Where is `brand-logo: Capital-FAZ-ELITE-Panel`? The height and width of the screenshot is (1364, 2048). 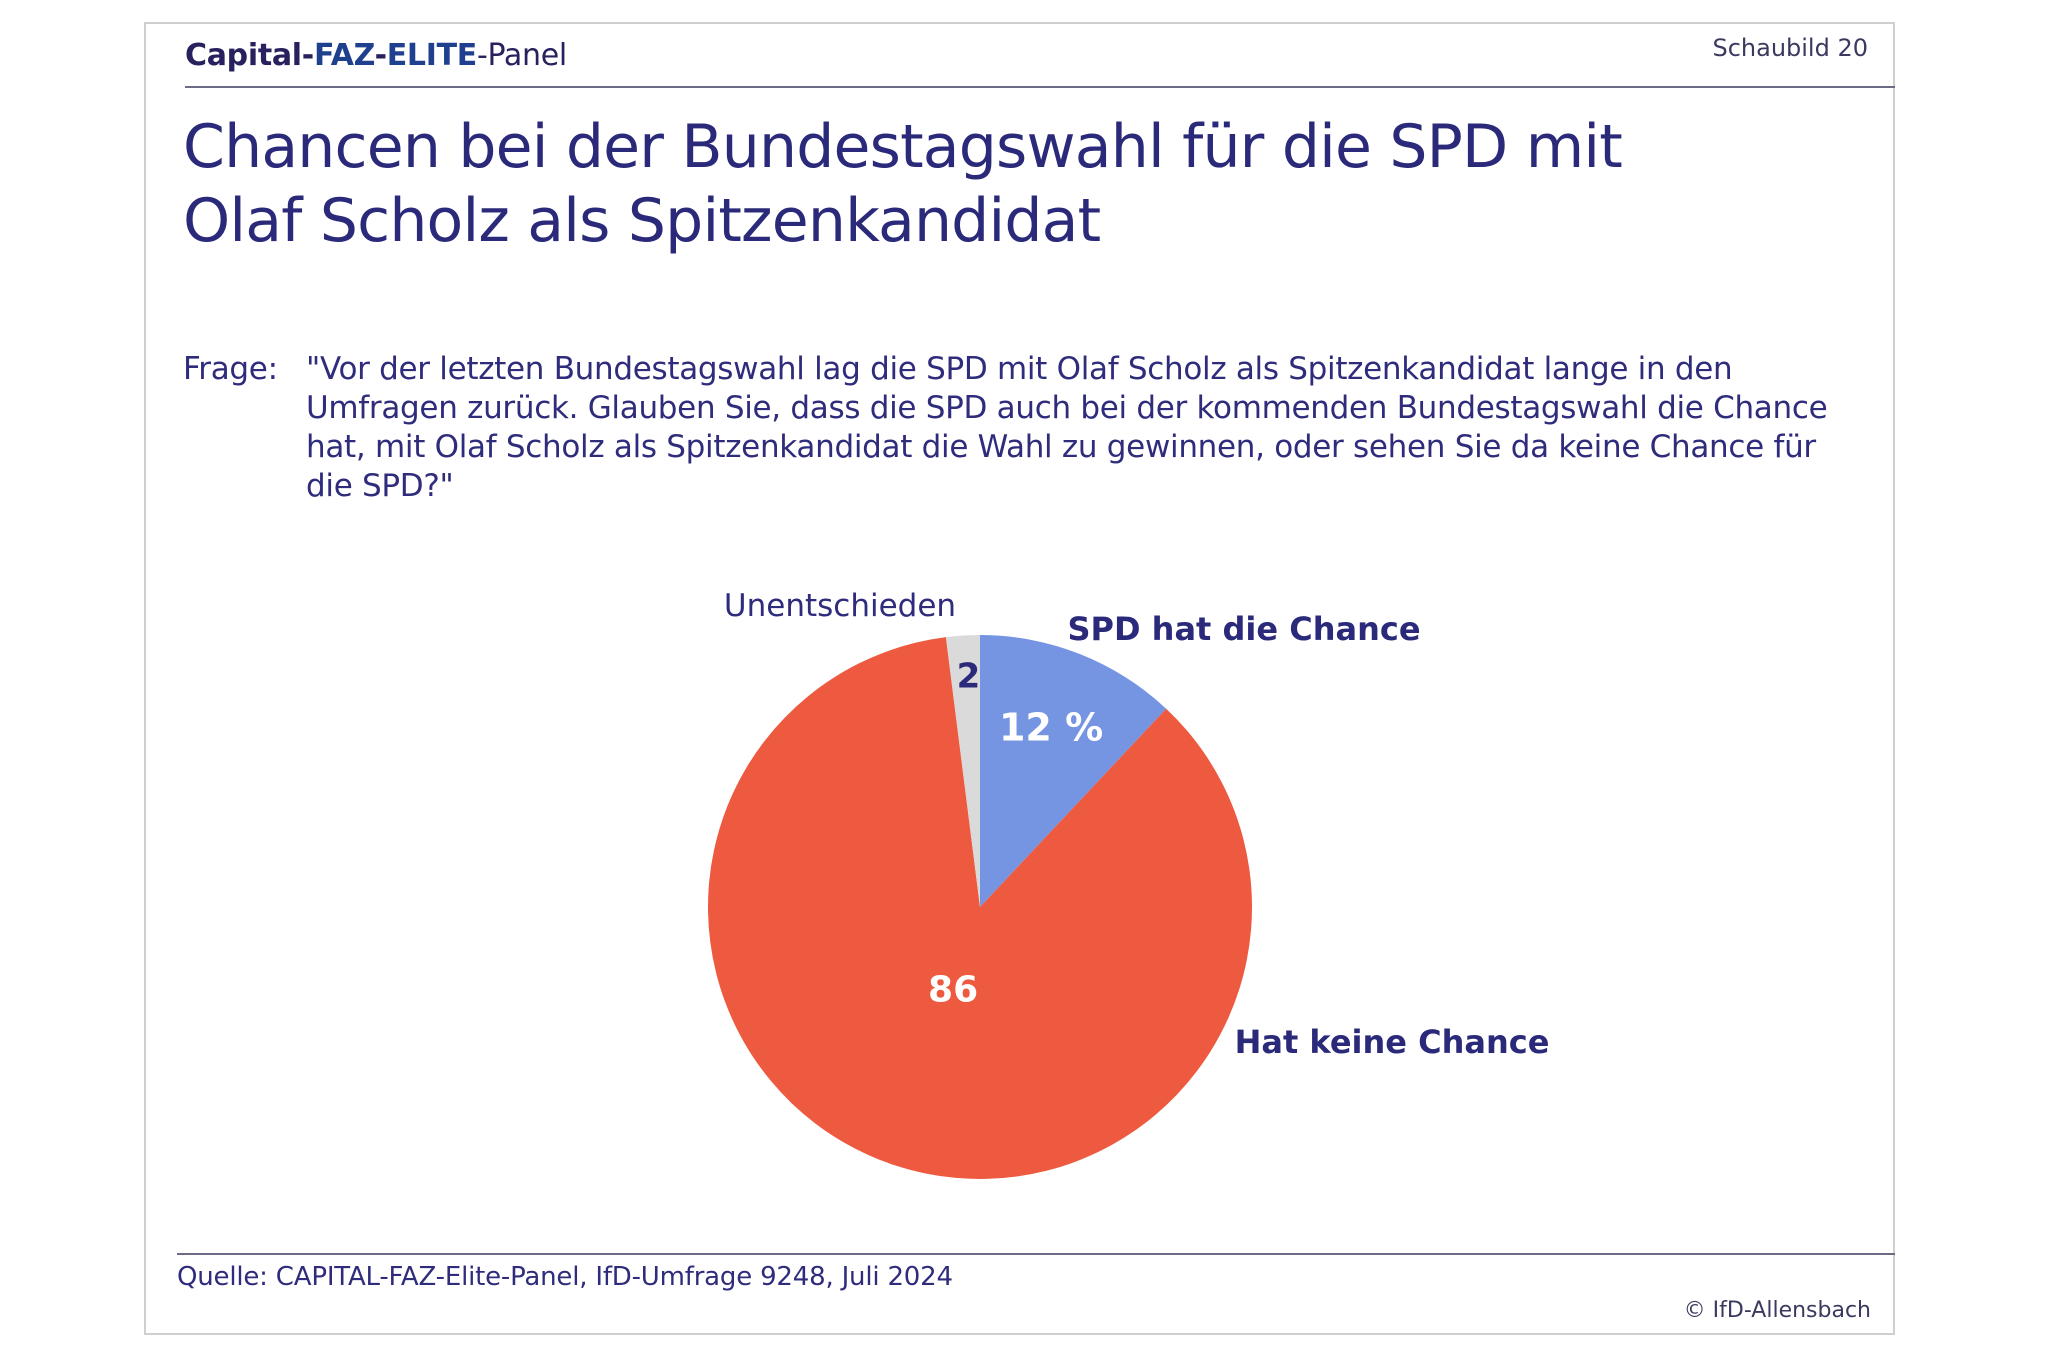
brand-logo: Capital-FAZ-ELITE-Panel is located at coordinates (376, 55).